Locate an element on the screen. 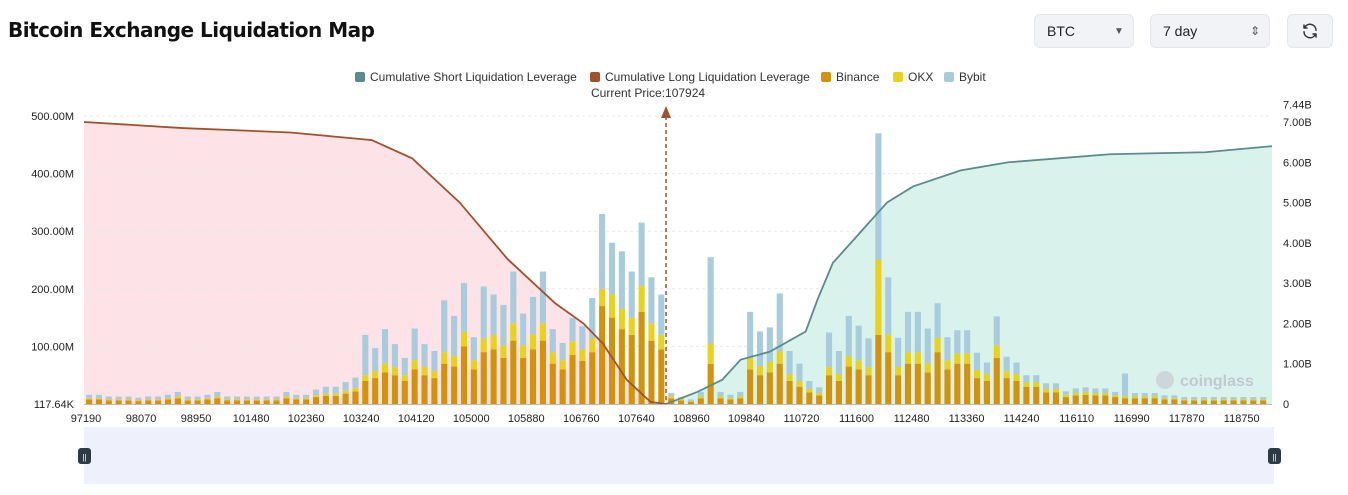  x-tick-label: 107640 is located at coordinates (636, 419).